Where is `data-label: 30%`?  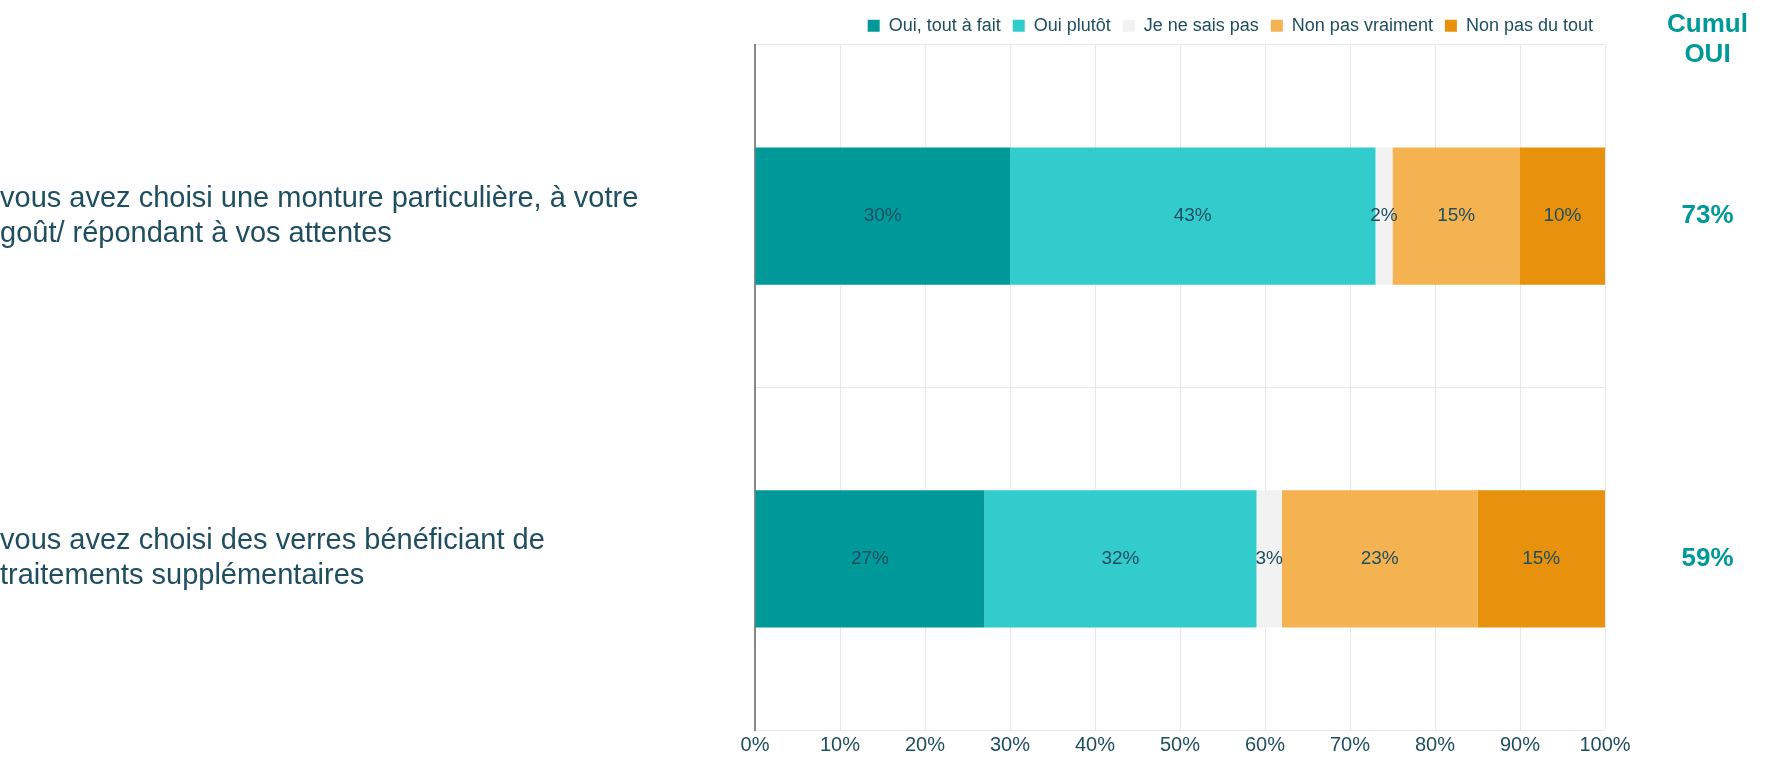 data-label: 30% is located at coordinates (882, 215).